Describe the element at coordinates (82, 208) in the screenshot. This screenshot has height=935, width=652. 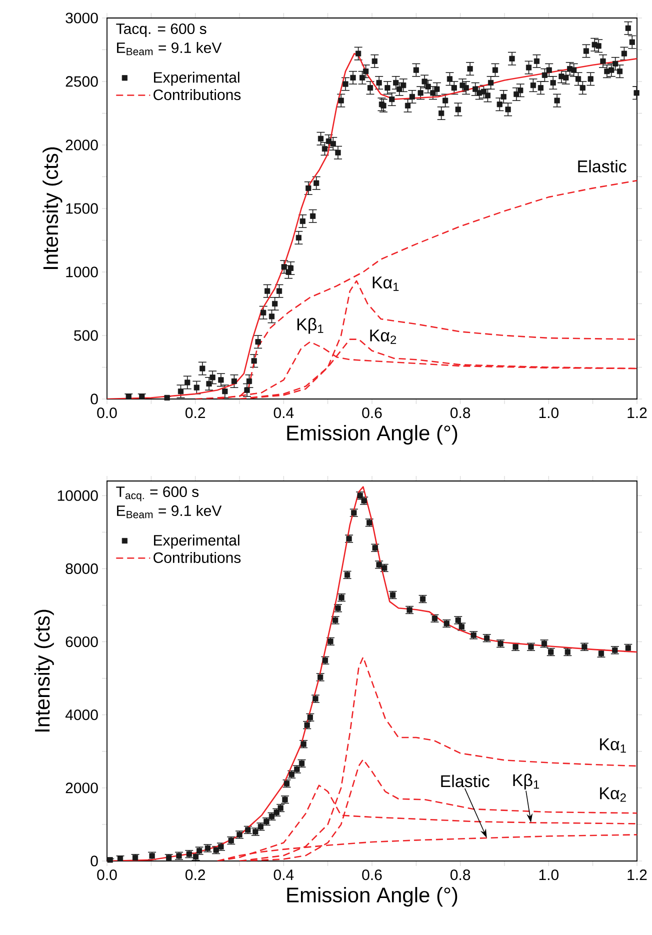
I see `y-tick-label: 1500` at that location.